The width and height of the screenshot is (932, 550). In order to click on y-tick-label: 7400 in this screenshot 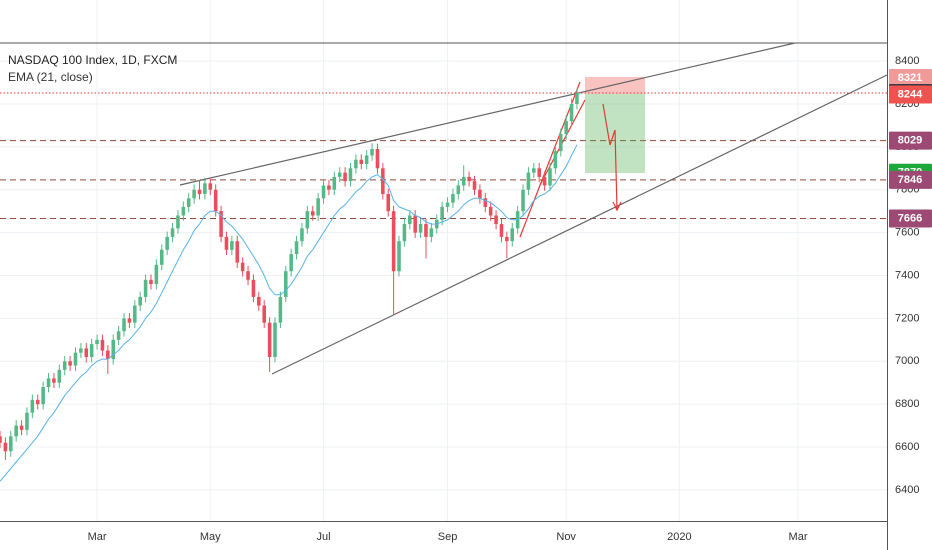, I will do `click(907, 275)`.